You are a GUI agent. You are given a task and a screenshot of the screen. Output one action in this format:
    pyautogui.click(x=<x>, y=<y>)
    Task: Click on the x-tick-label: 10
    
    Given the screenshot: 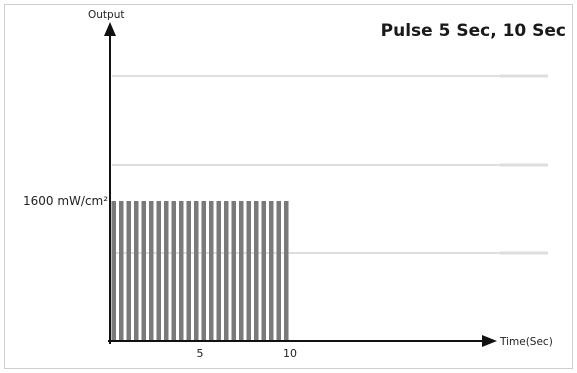 What is the action you would take?
    pyautogui.click(x=290, y=353)
    